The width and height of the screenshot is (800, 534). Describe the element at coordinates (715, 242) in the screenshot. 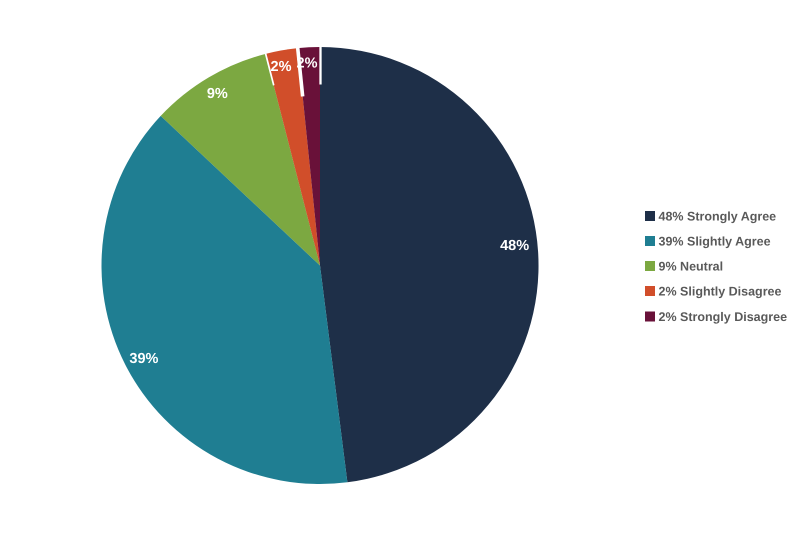

I see `svg-text: 39% Slightly Agree` at that location.